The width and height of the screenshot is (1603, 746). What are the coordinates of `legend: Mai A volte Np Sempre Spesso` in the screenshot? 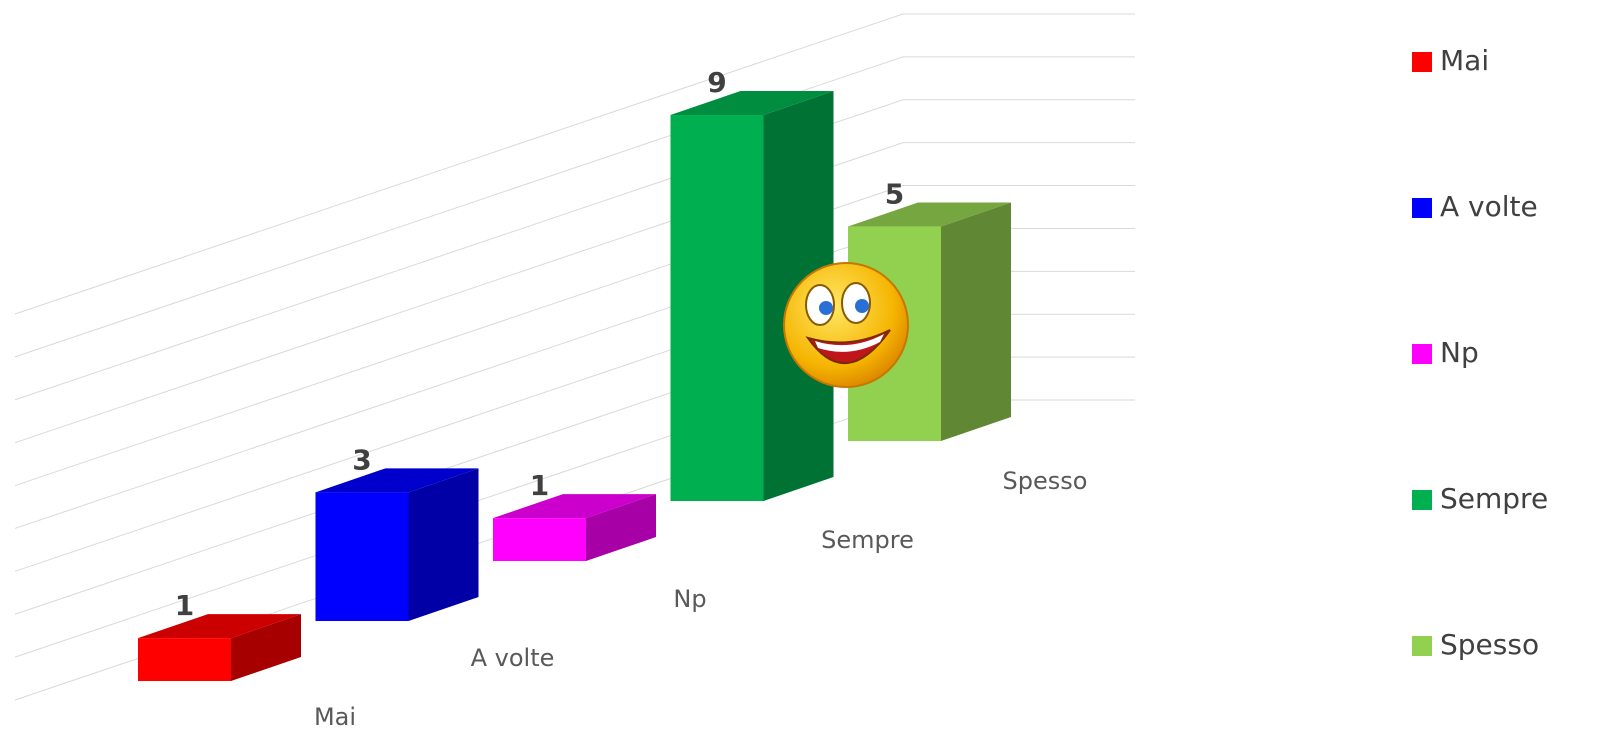 It's located at (1480, 352).